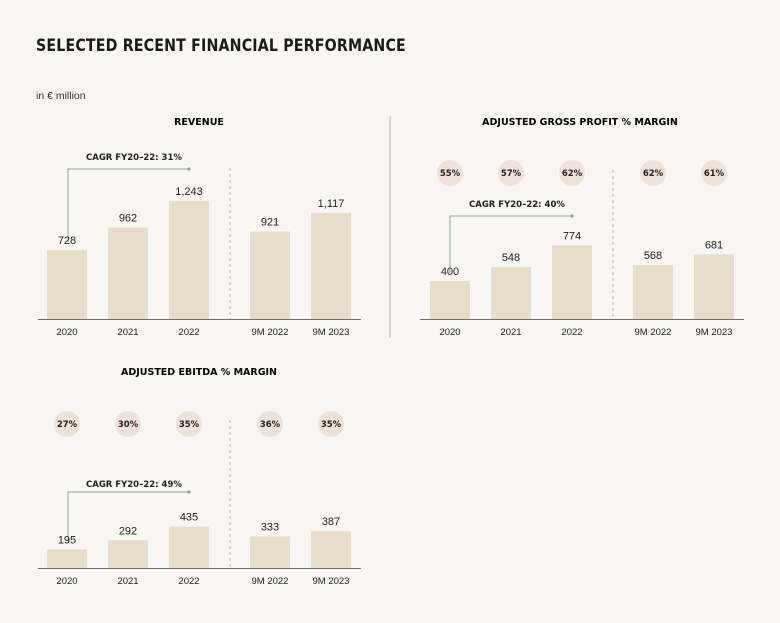 The width and height of the screenshot is (780, 623). I want to click on revenue-cagr-label: CAGR FY20–22: 31%, so click(134, 158).